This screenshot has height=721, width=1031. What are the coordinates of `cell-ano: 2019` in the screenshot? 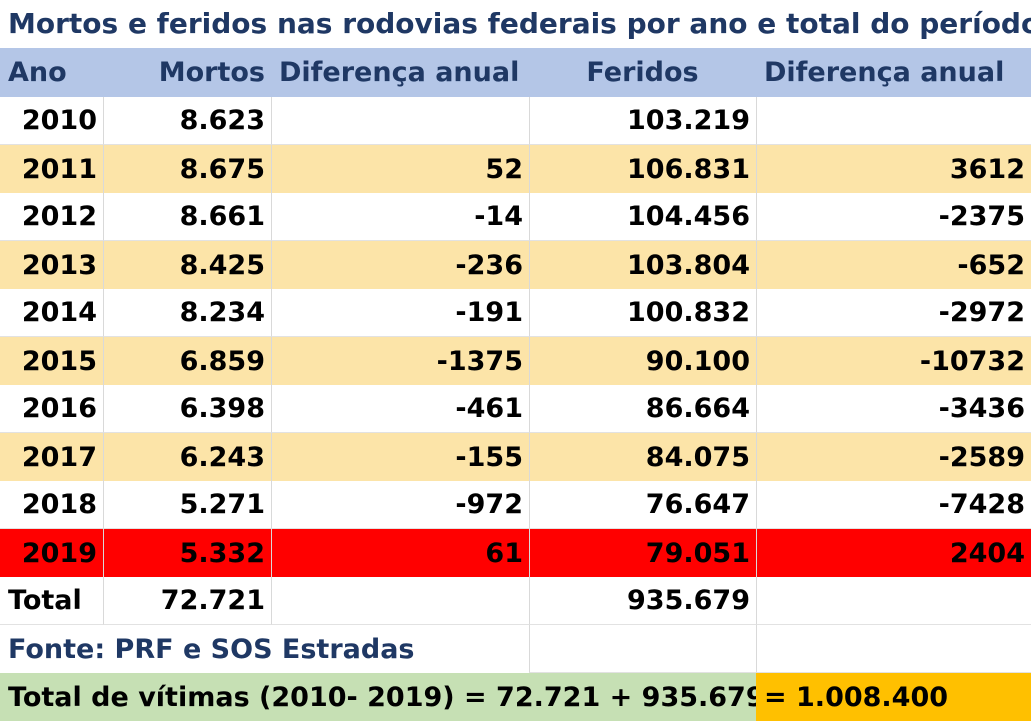 It's located at (59, 553).